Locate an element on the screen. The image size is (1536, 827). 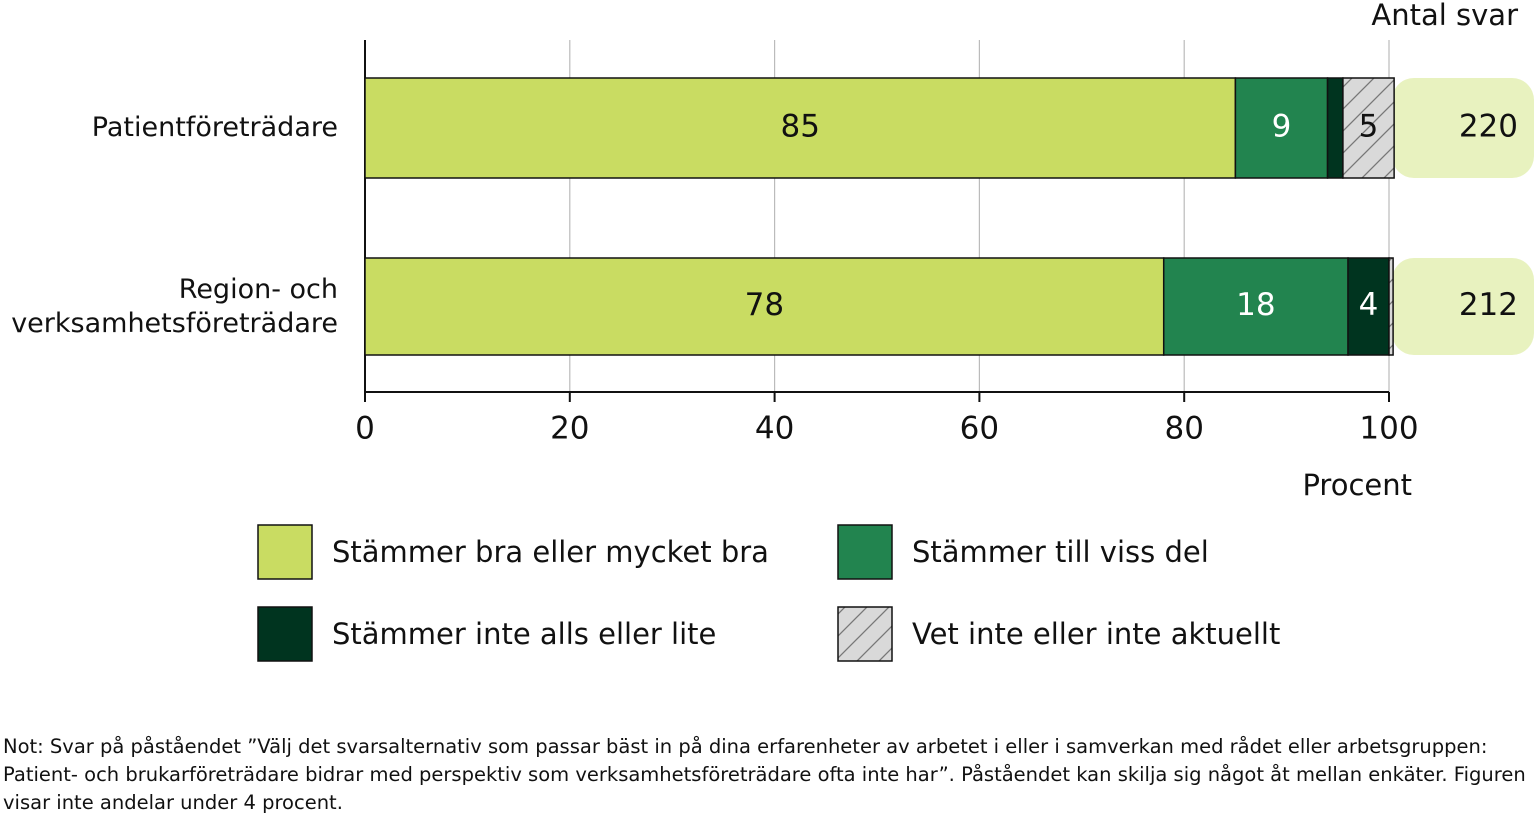
x-tick-label: 100 is located at coordinates (1388, 429).